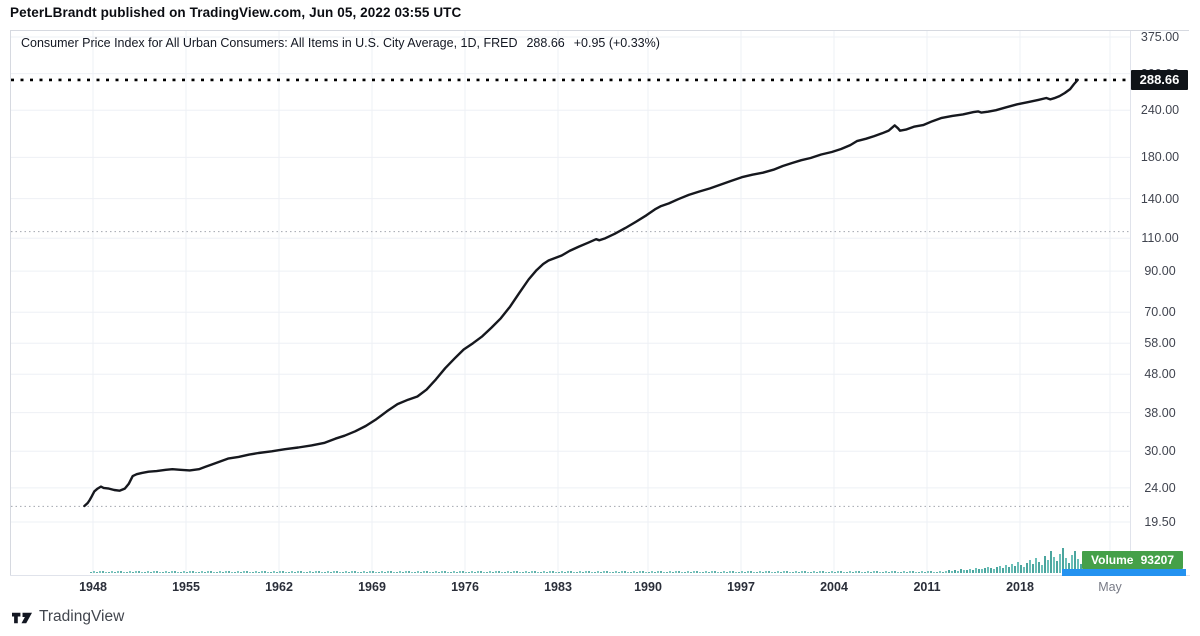 This screenshot has height=636, width=1200. Describe the element at coordinates (1160, 157) in the screenshot. I see `price-axis-label: 180.00` at that location.